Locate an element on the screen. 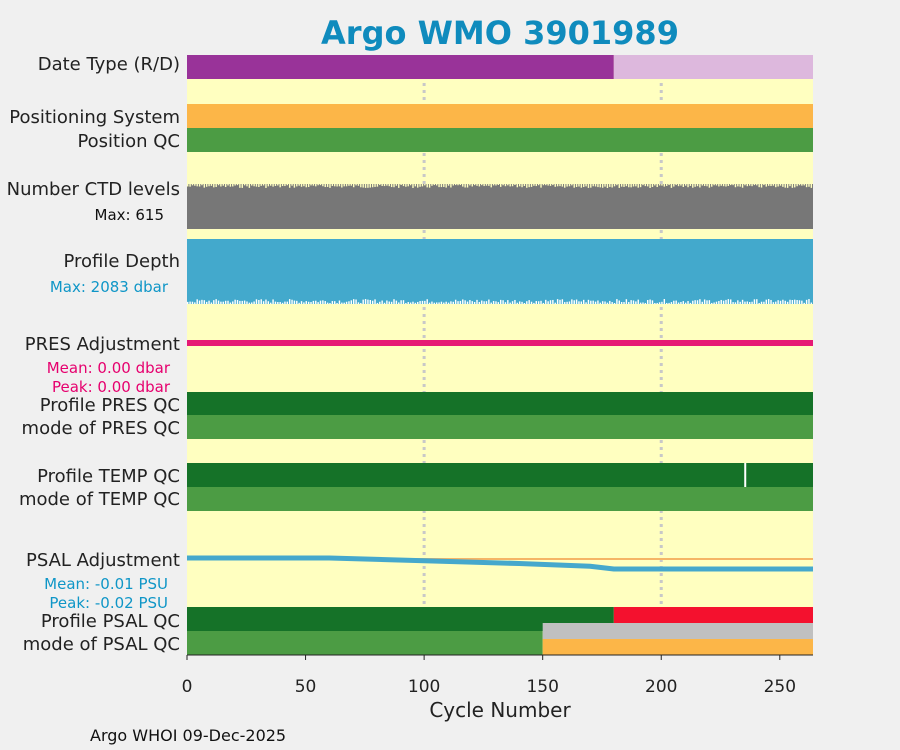 The image size is (900, 750). positioning-system-label: Positioning System is located at coordinates (94, 117).